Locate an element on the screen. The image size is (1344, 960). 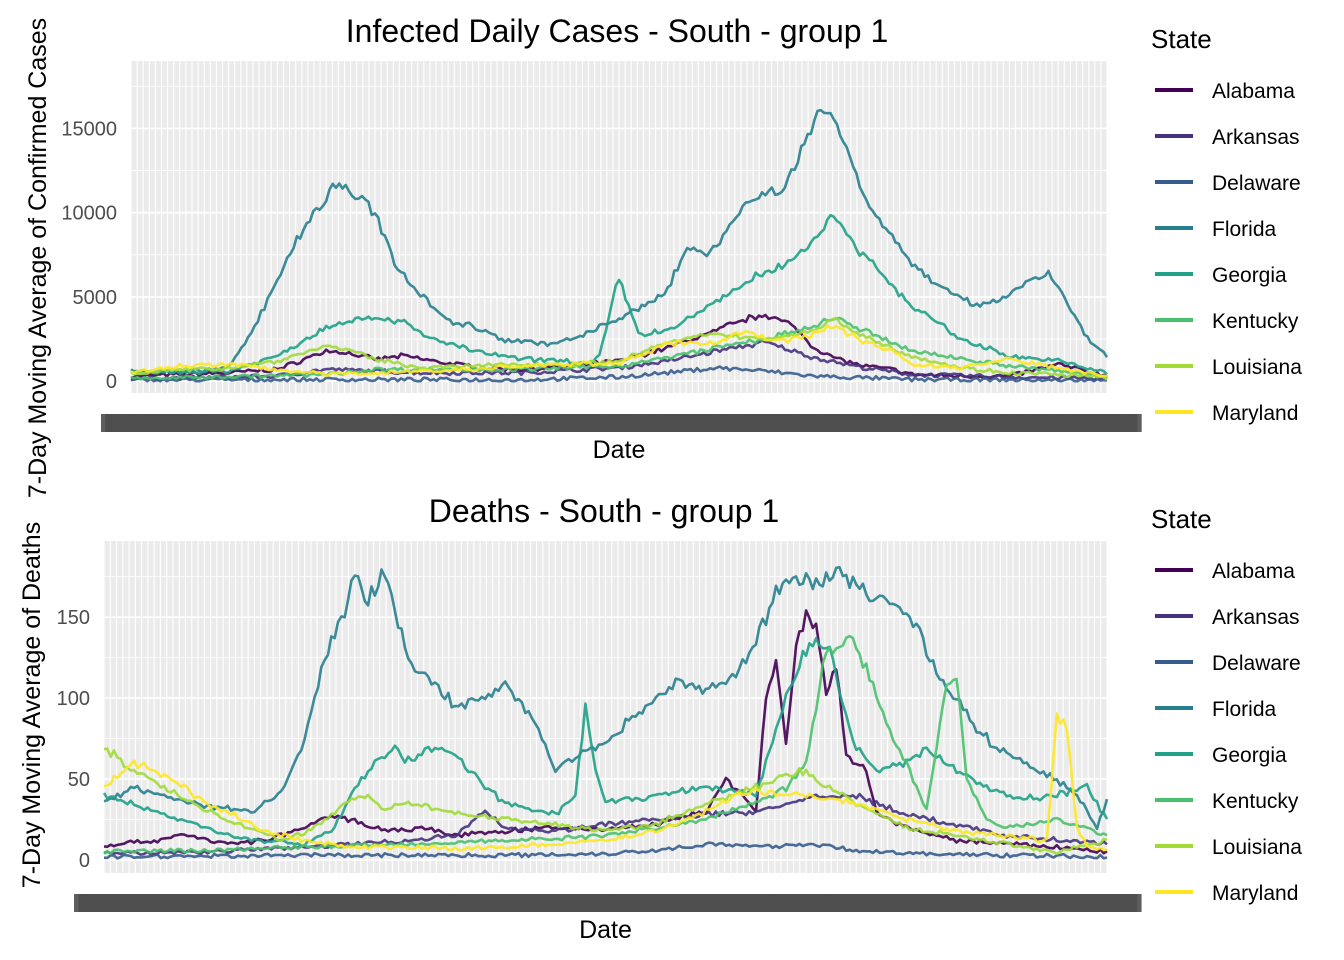
chart-title: Infected Daily Cases - South - group 1 is located at coordinates (617, 31).